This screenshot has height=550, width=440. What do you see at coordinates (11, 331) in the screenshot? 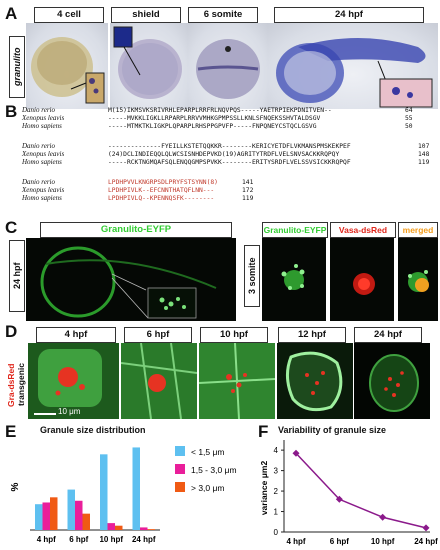
I see `panel-letter-d: D` at bounding box center [11, 331].